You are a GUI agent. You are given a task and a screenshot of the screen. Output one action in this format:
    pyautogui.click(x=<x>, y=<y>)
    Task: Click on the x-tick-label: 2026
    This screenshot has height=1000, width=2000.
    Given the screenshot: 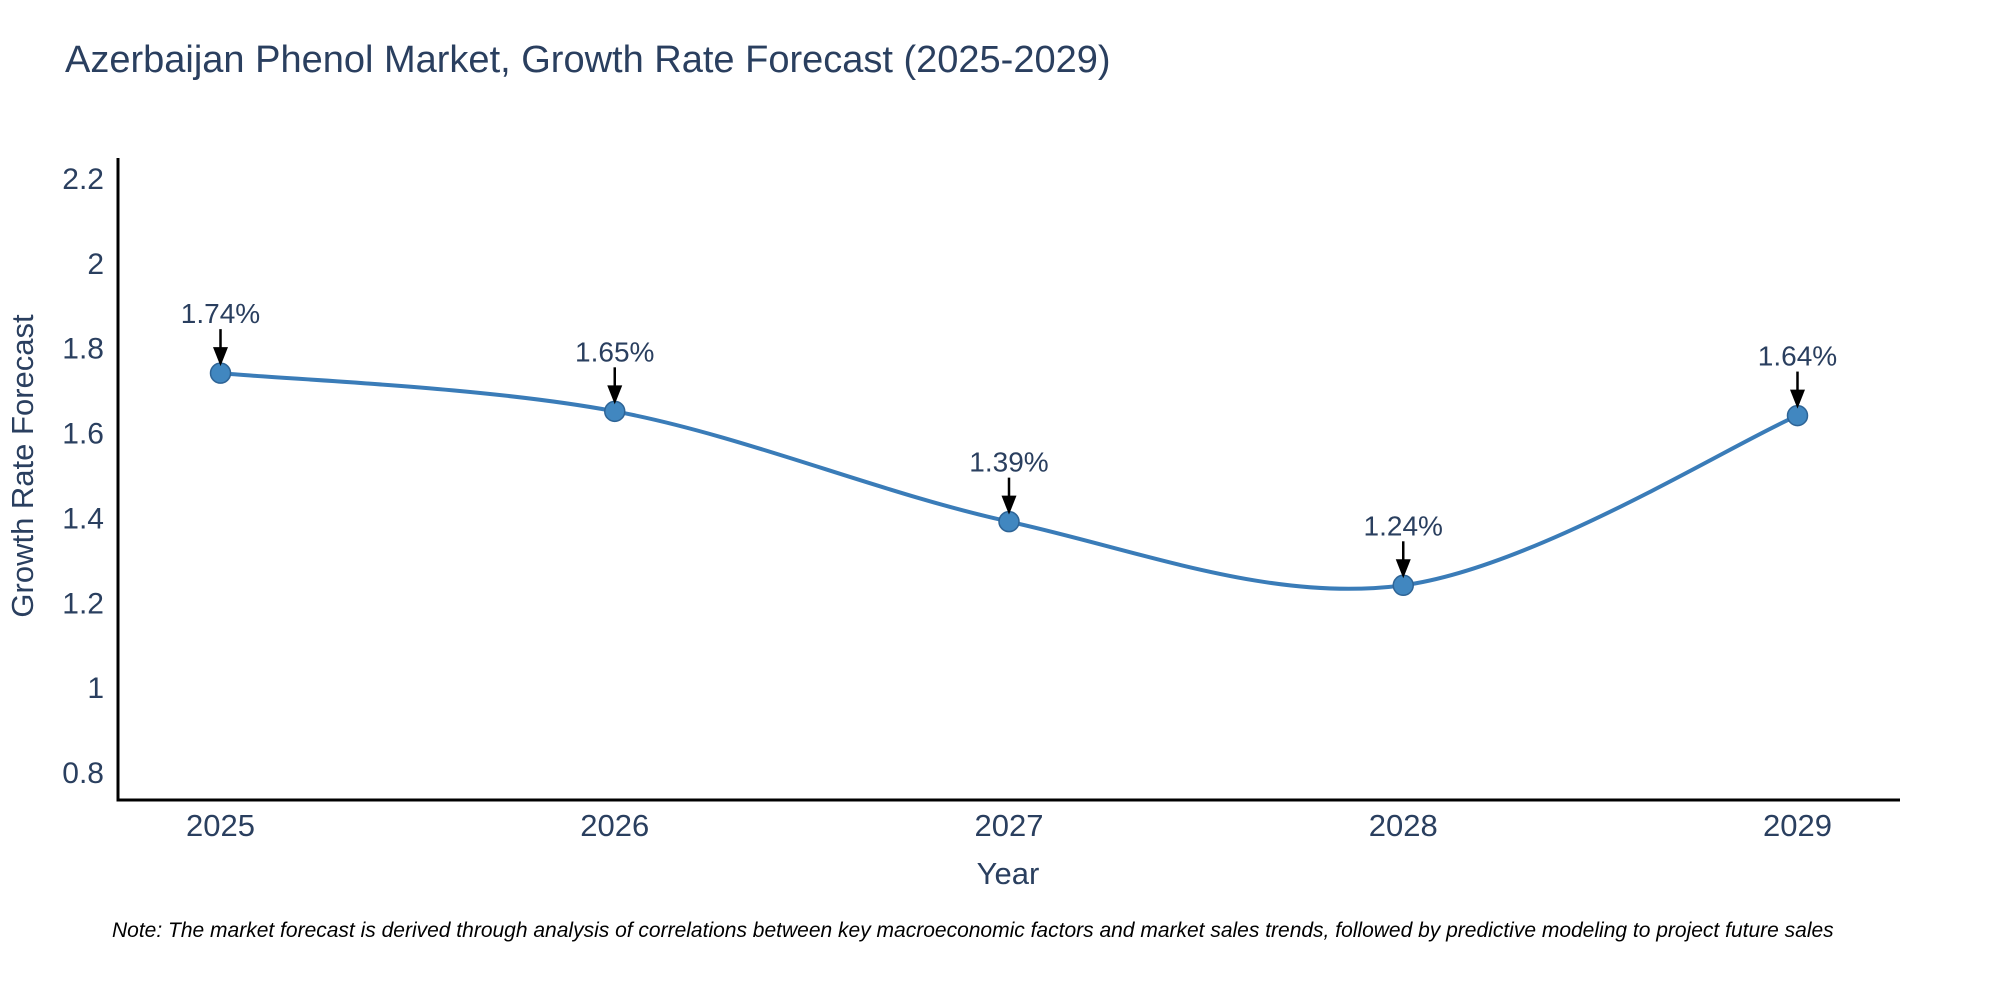 What is the action you would take?
    pyautogui.click(x=614, y=825)
    